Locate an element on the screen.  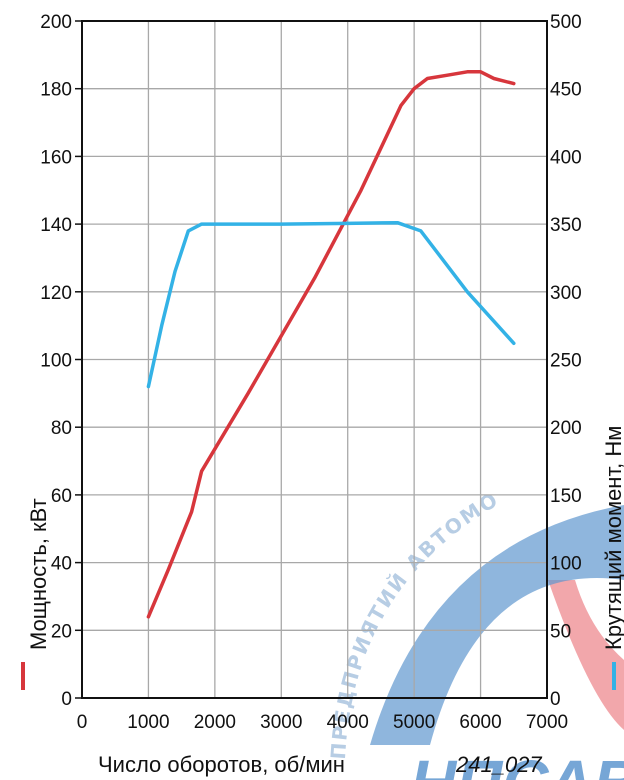
x-tick-label: 7000 is located at coordinates (547, 722).